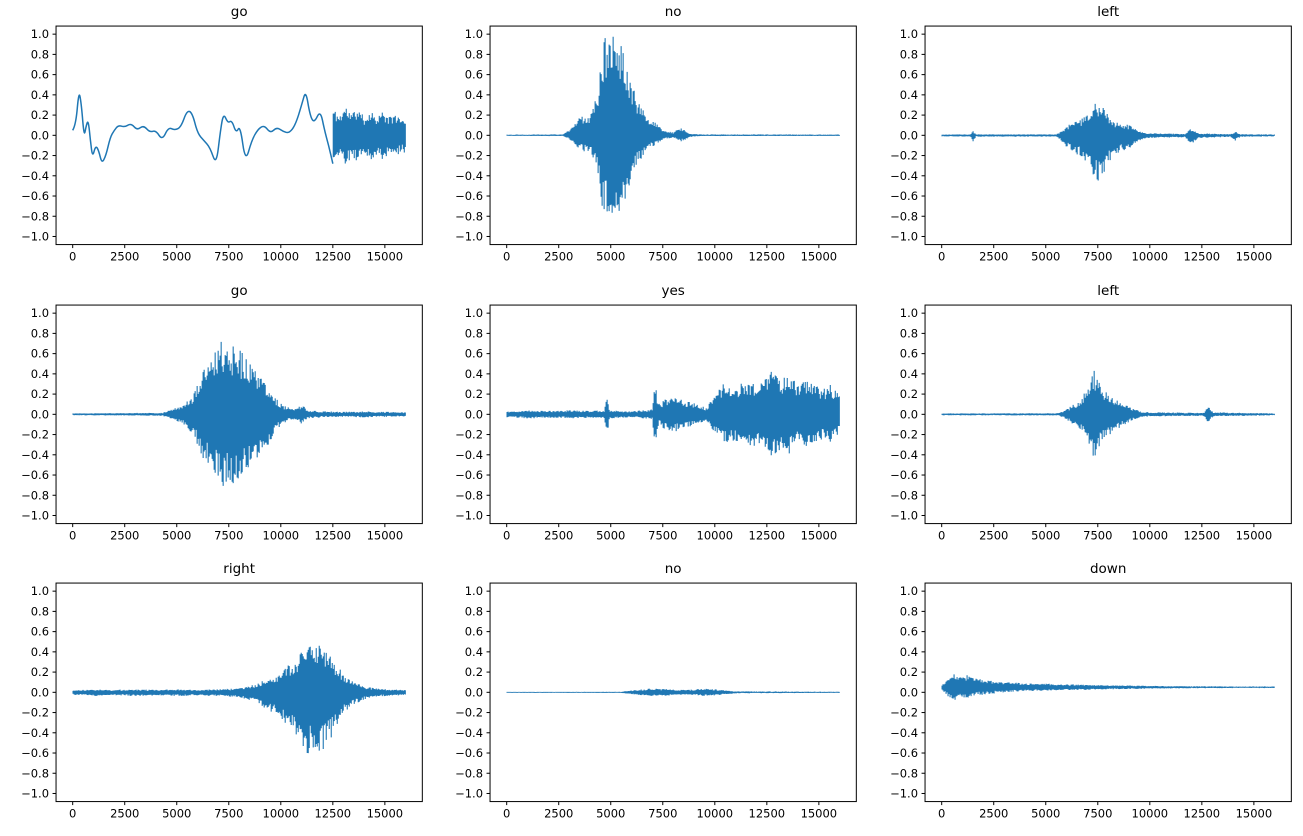  Describe the element at coordinates (239, 569) in the screenshot. I see `subplot-title: right` at that location.